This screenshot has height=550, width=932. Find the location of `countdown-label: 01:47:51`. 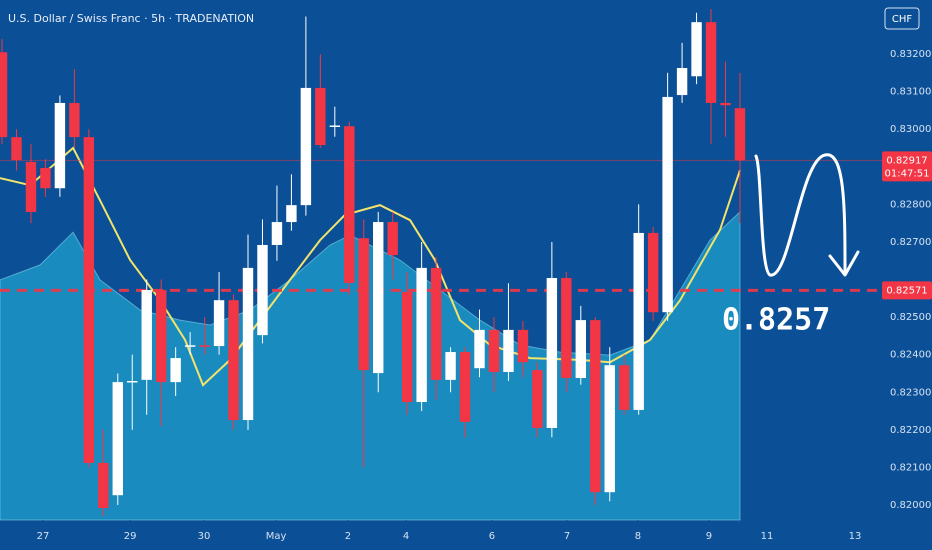

countdown-label: 01:47:51 is located at coordinates (907, 173).